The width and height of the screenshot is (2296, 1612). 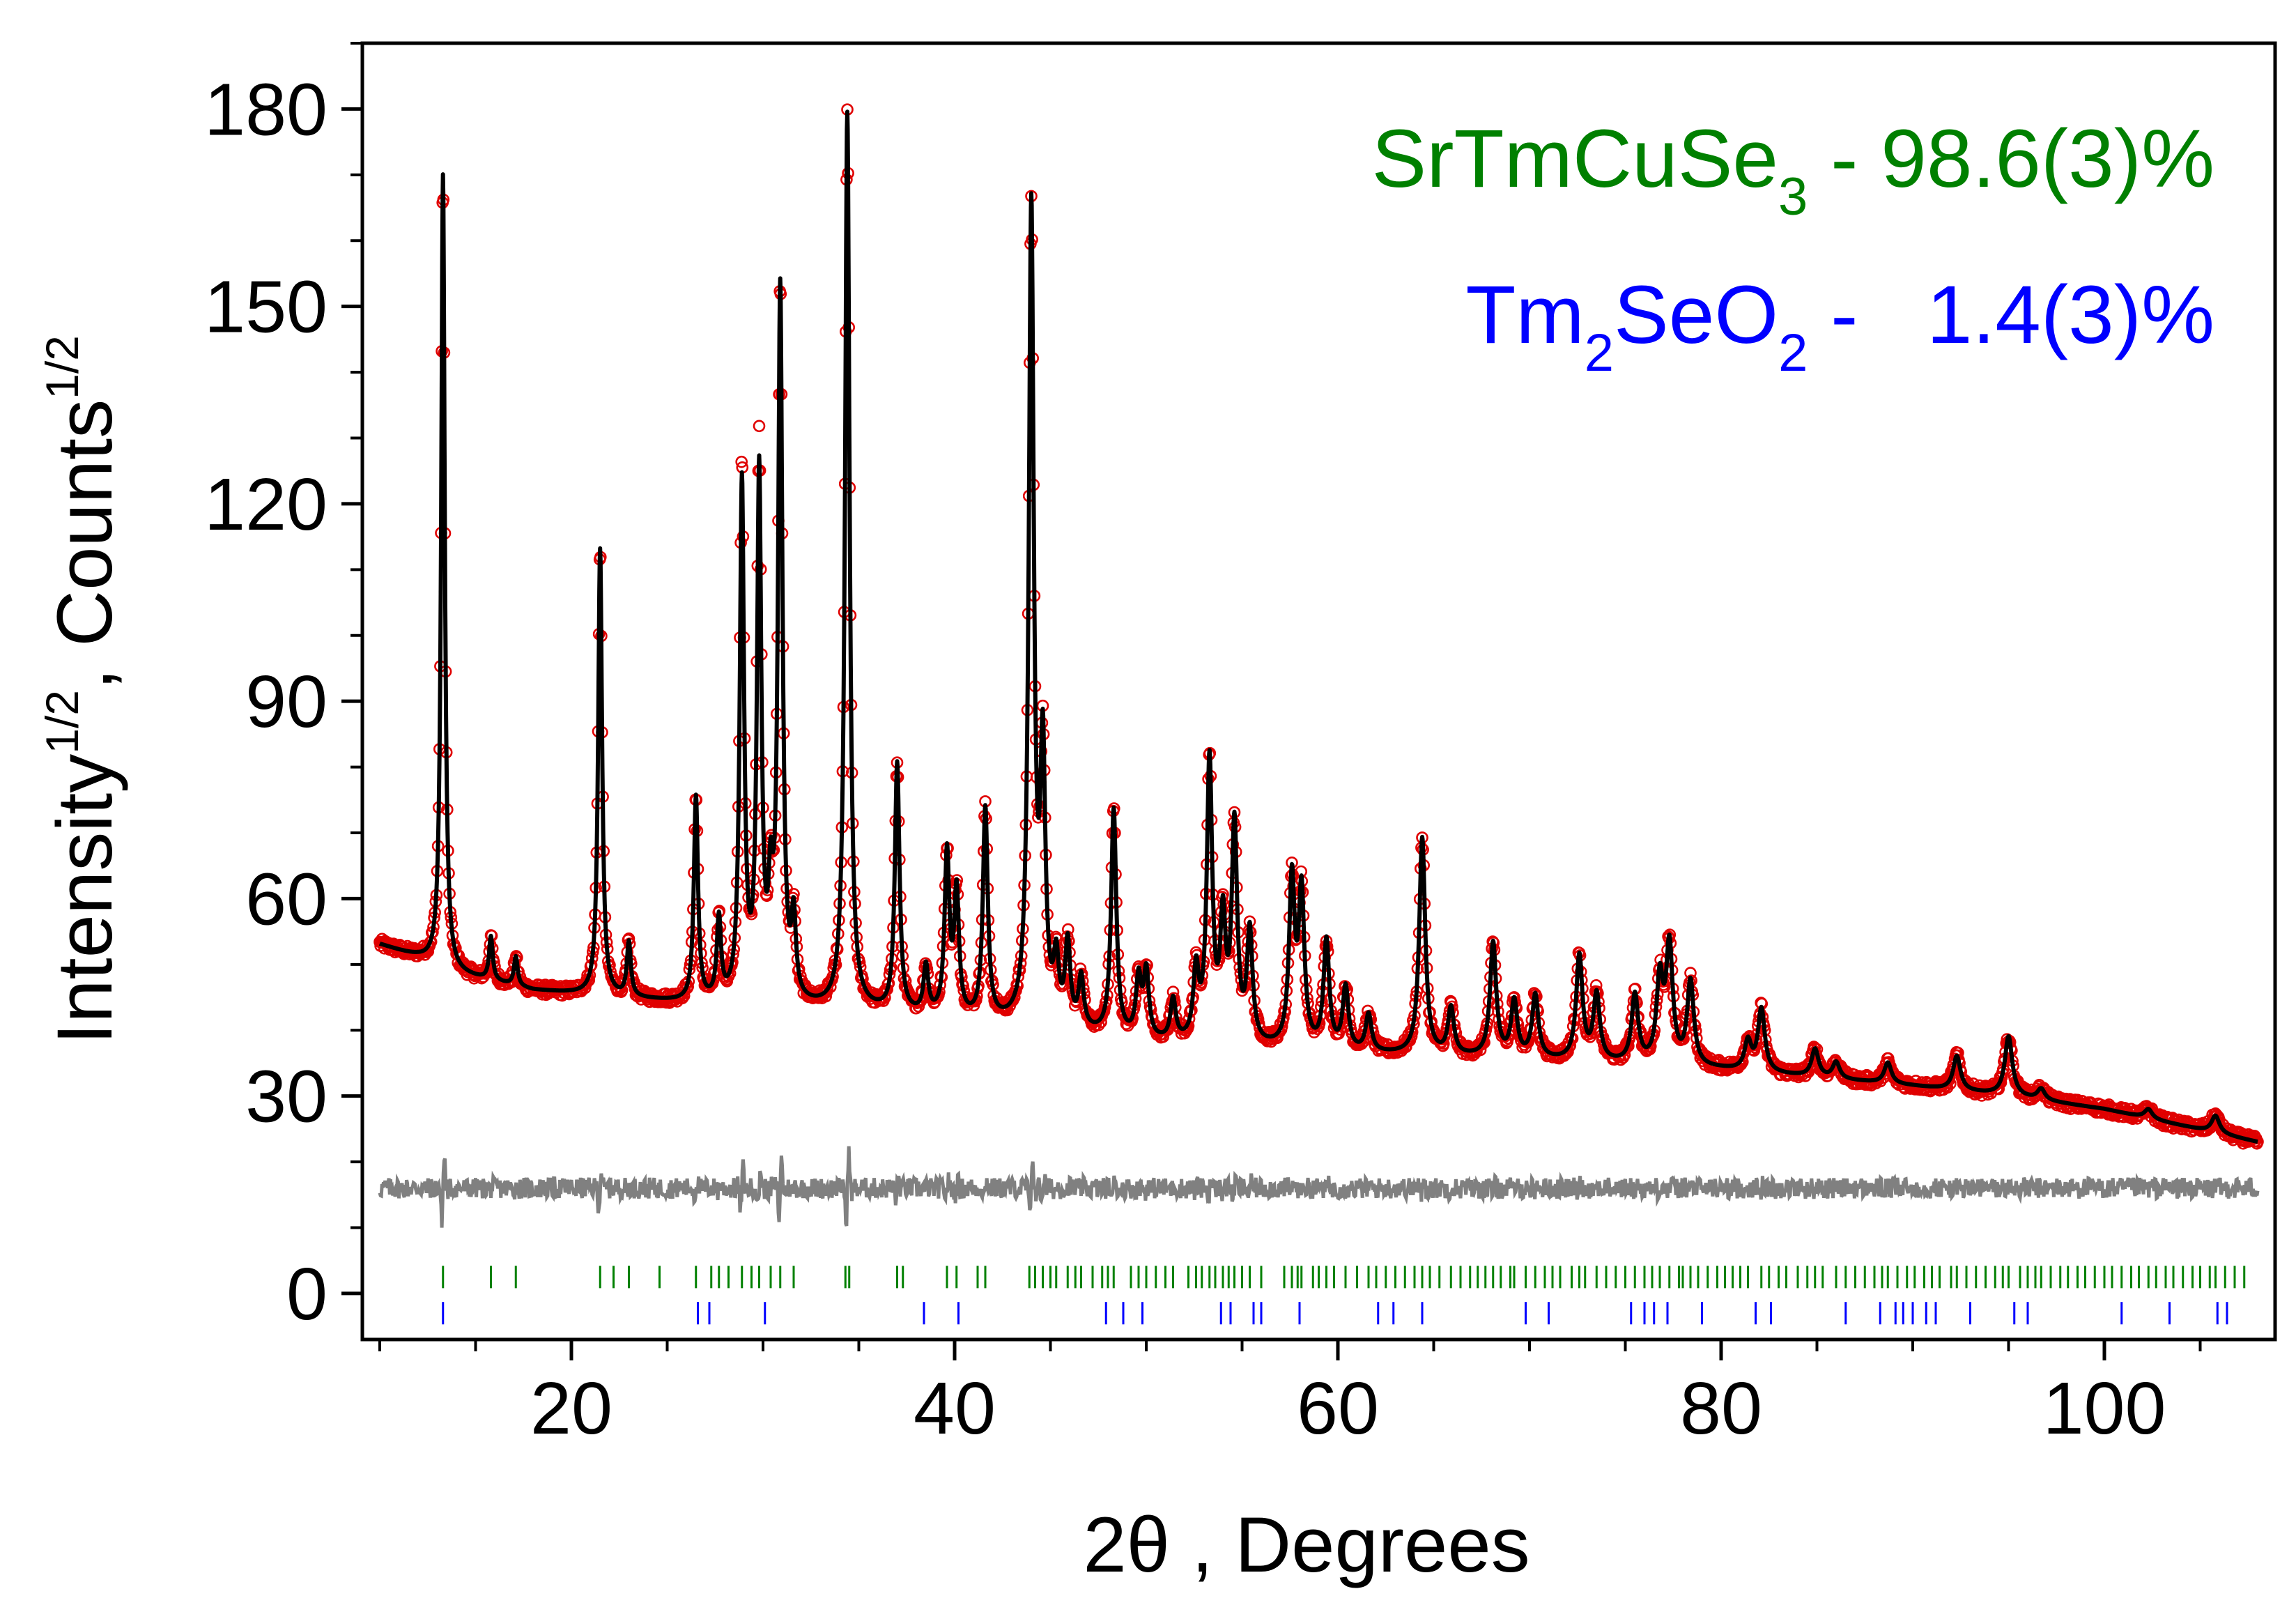 What do you see at coordinates (2104, 1408) in the screenshot?
I see `x-tick-label: 100` at bounding box center [2104, 1408].